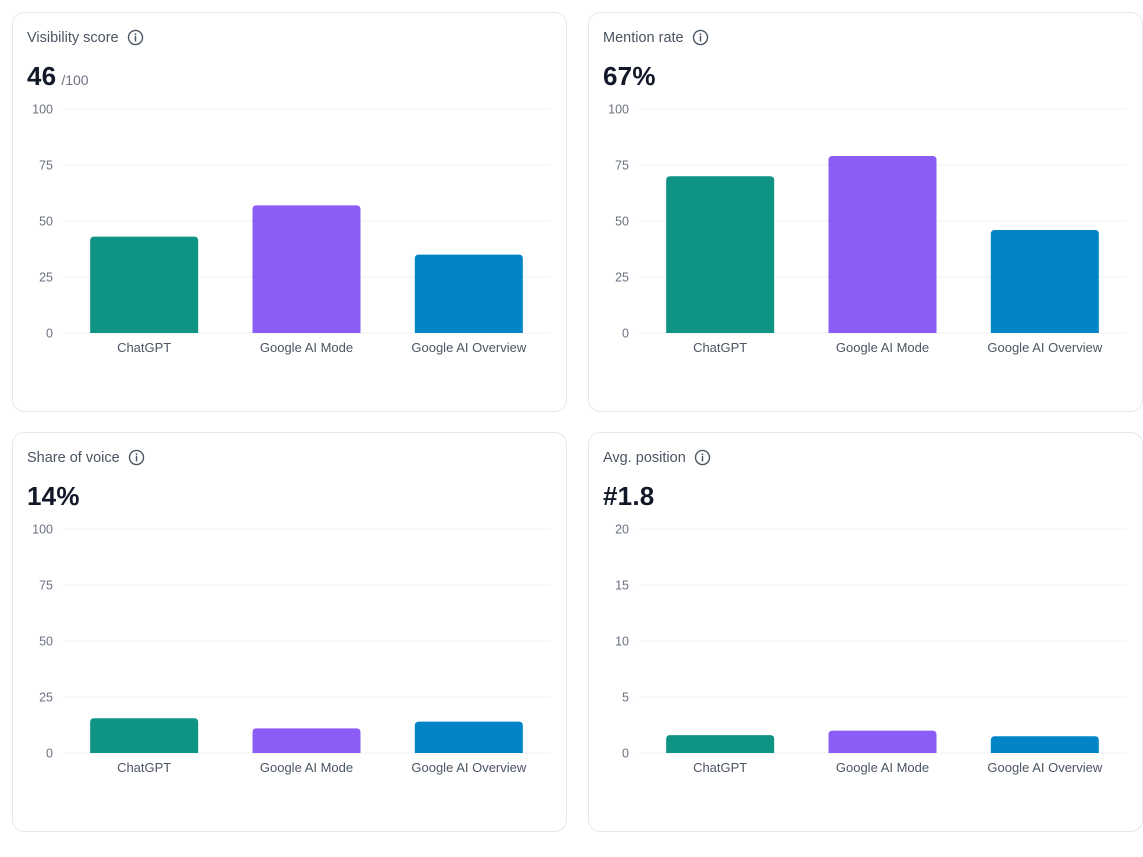  What do you see at coordinates (58, 76) in the screenshot?
I see `metric: 46 /100` at bounding box center [58, 76].